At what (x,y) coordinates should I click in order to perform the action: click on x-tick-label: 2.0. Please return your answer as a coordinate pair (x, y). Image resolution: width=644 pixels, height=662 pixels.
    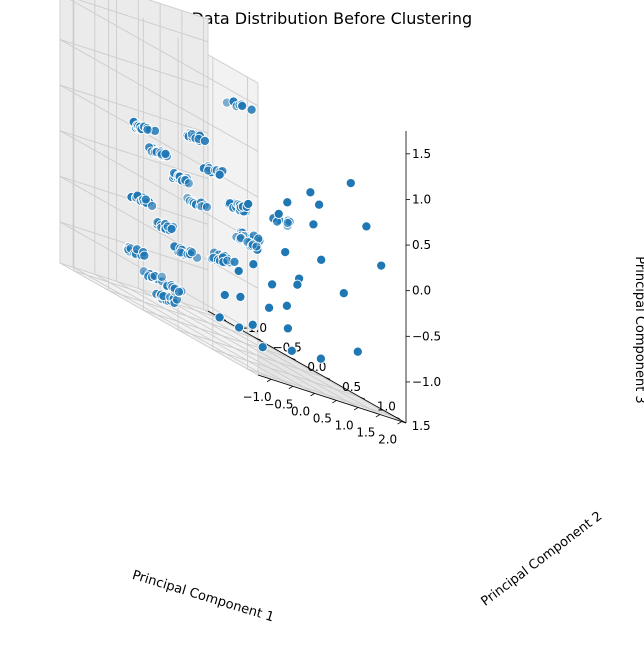
    Looking at the image, I should click on (387, 440).